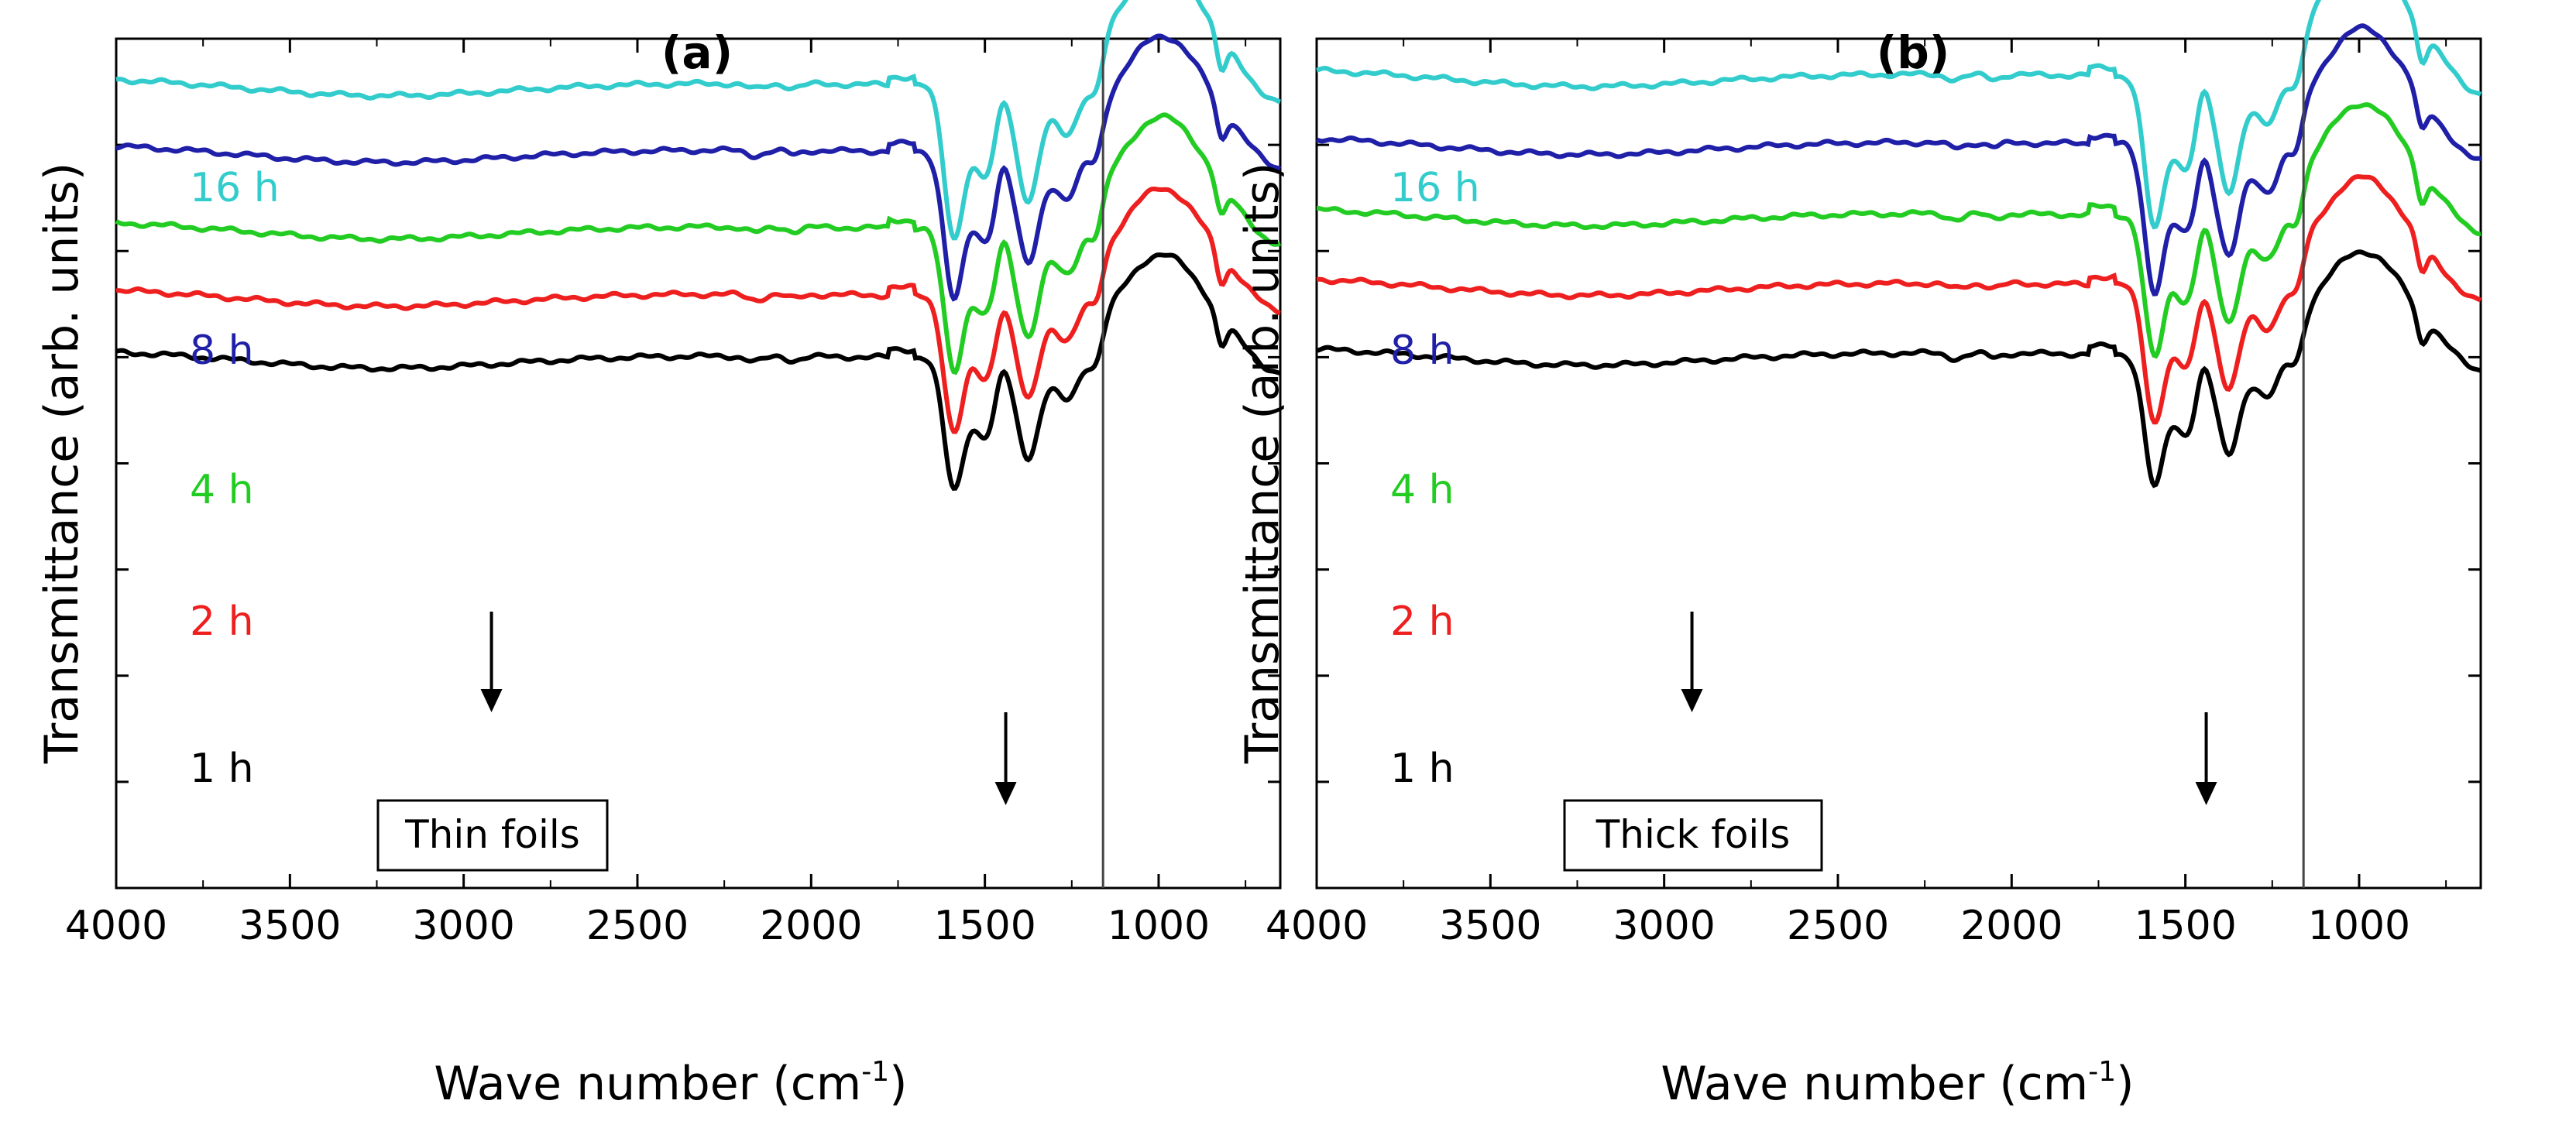 The height and width of the screenshot is (1128, 2576). I want to click on panel-a-y-axis-label: Transmittance (arb. units), so click(62, 463).